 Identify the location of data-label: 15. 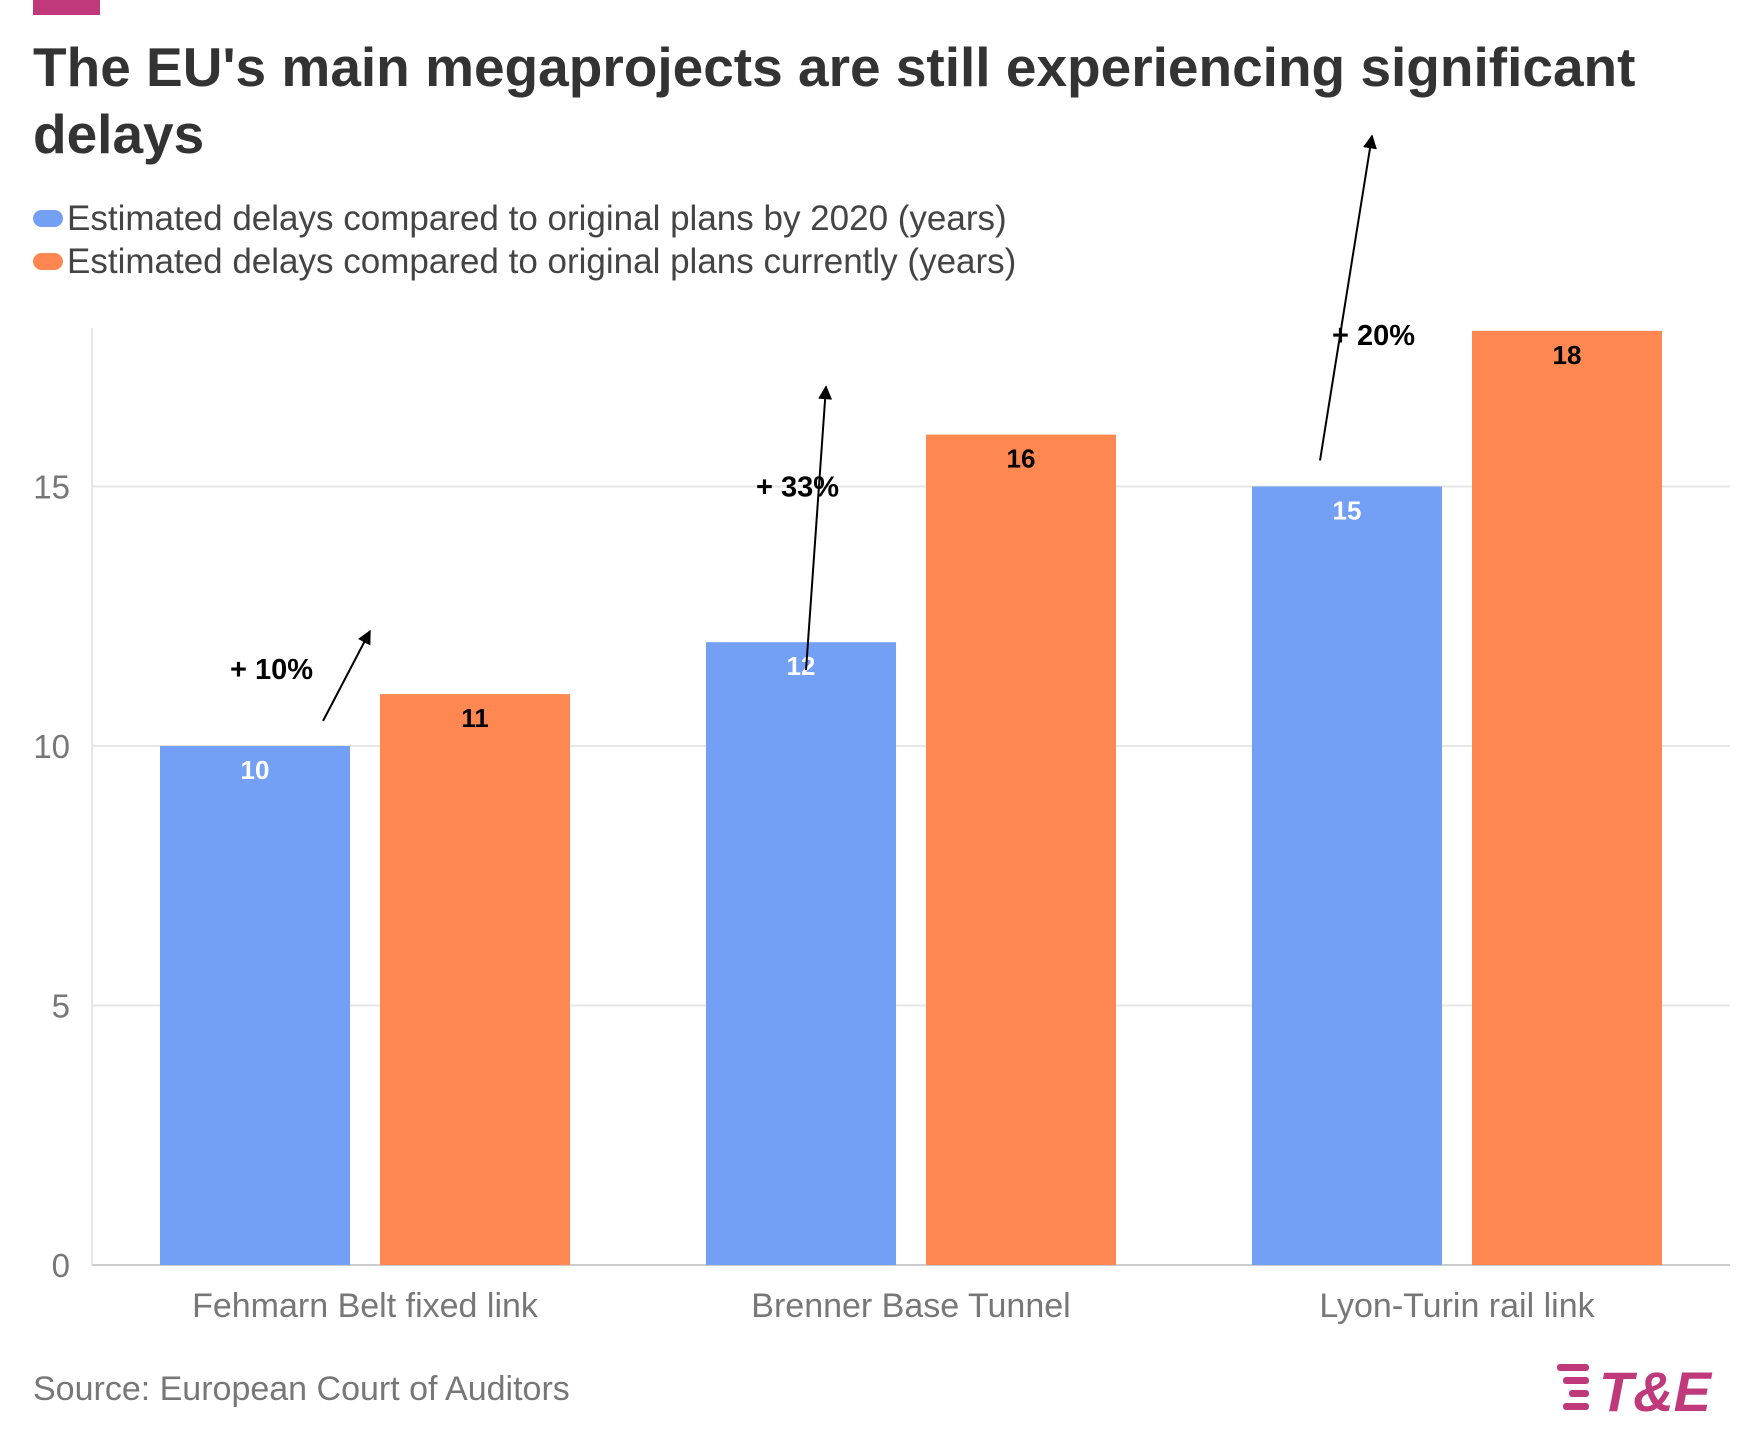
(1347, 511).